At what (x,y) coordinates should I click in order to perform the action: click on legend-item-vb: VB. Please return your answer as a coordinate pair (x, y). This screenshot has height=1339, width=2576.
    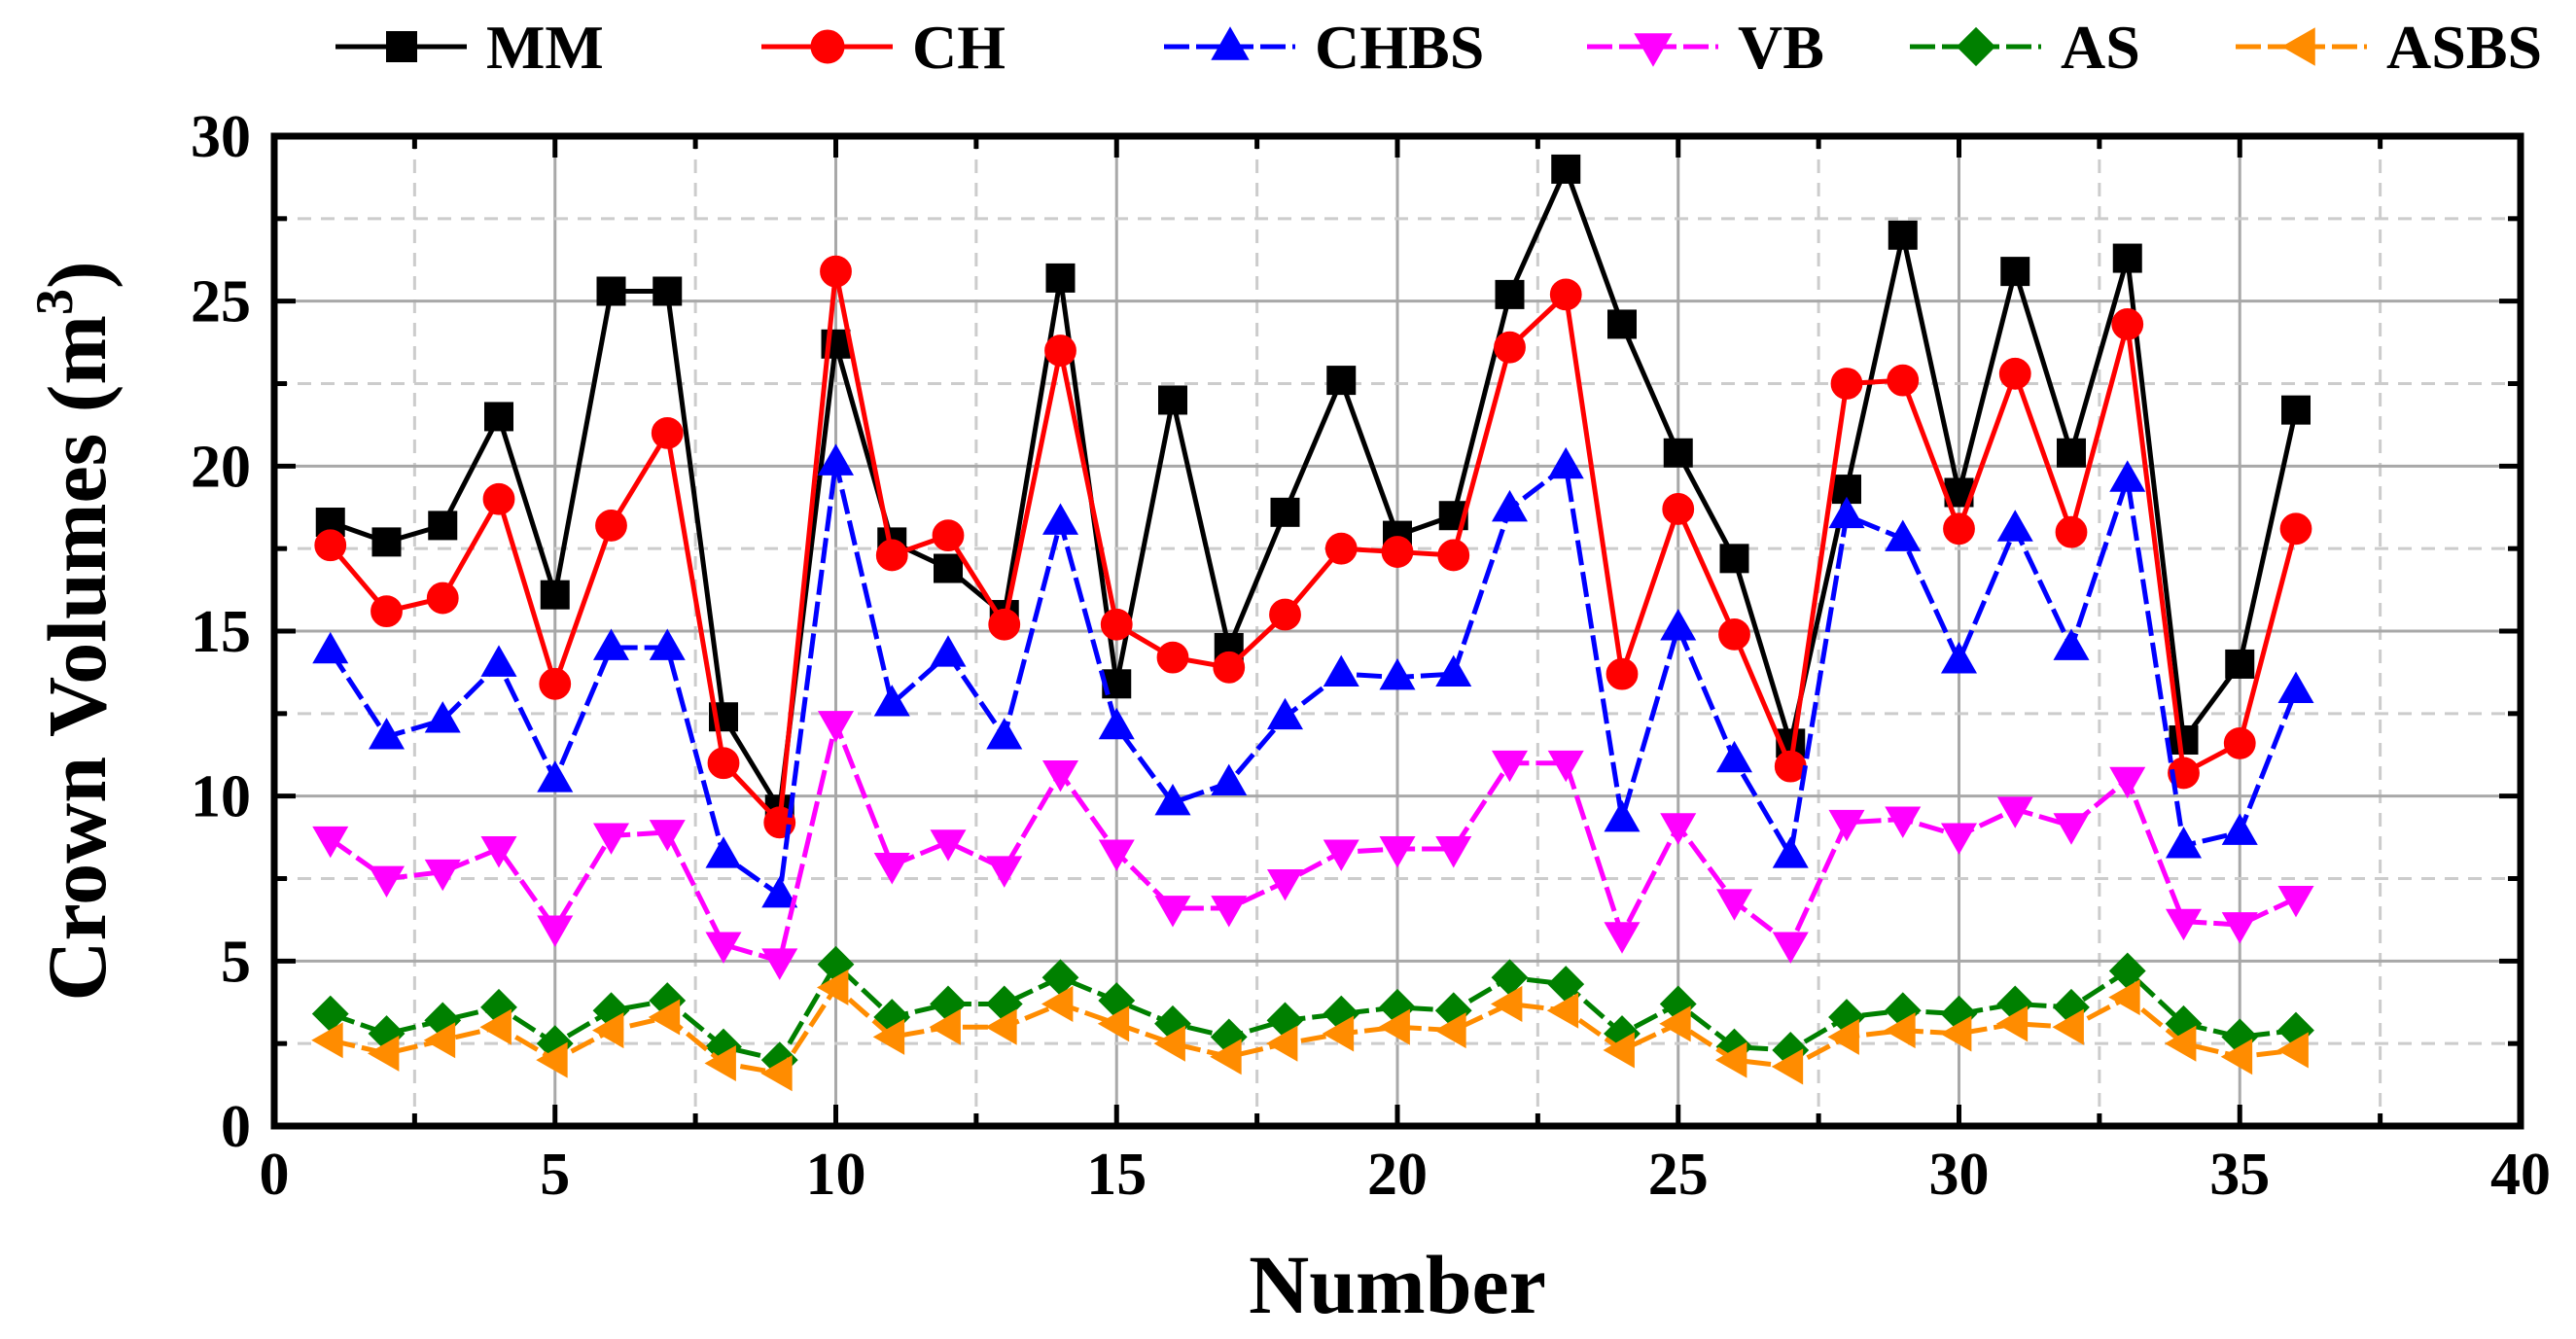
    Looking at the image, I should click on (1705, 47).